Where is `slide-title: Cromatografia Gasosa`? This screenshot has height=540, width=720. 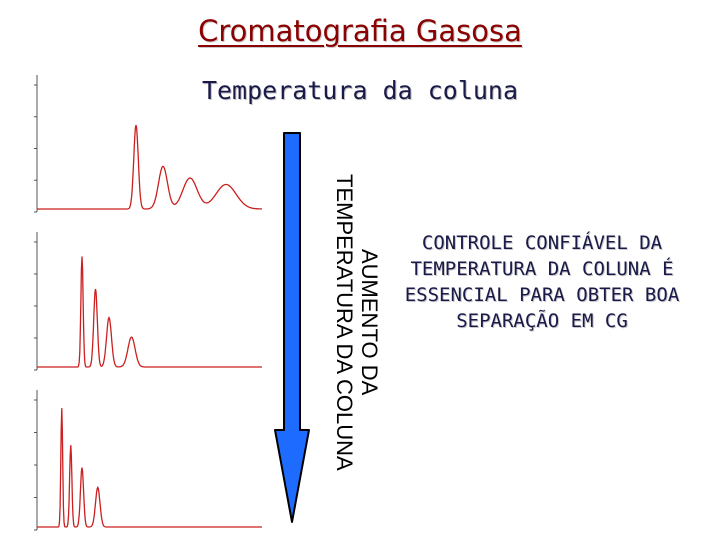
slide-title: Cromatografia Gasosa is located at coordinates (360, 31).